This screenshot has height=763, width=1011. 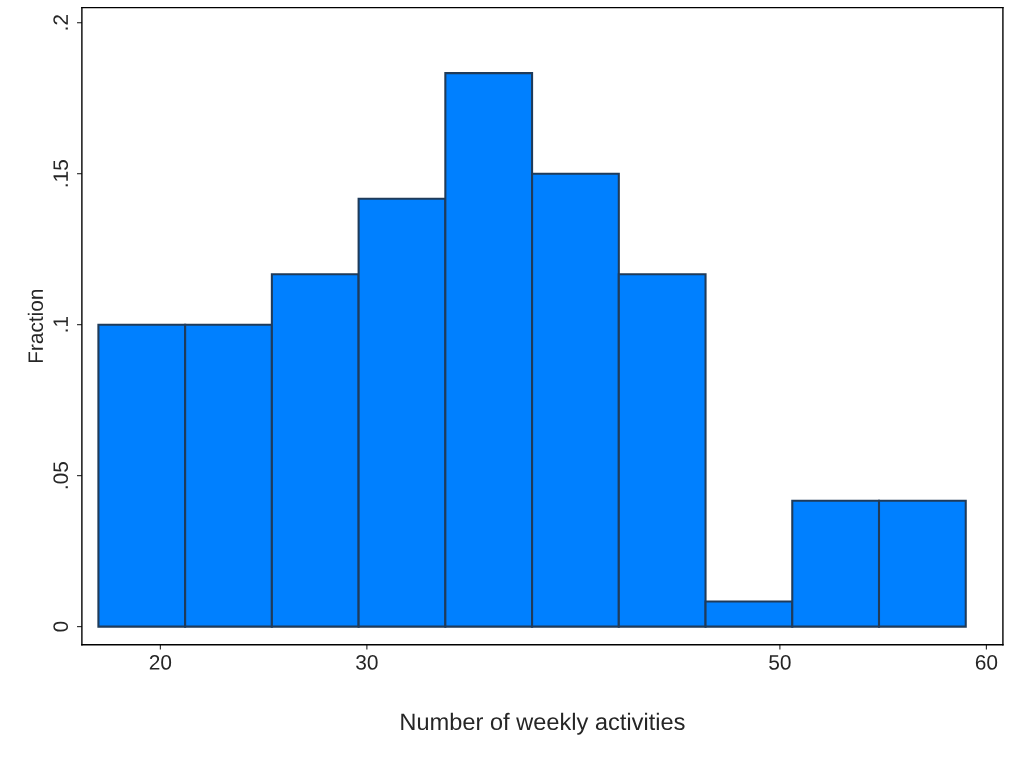 What do you see at coordinates (780, 662) in the screenshot?
I see `x-tick-label: 50` at bounding box center [780, 662].